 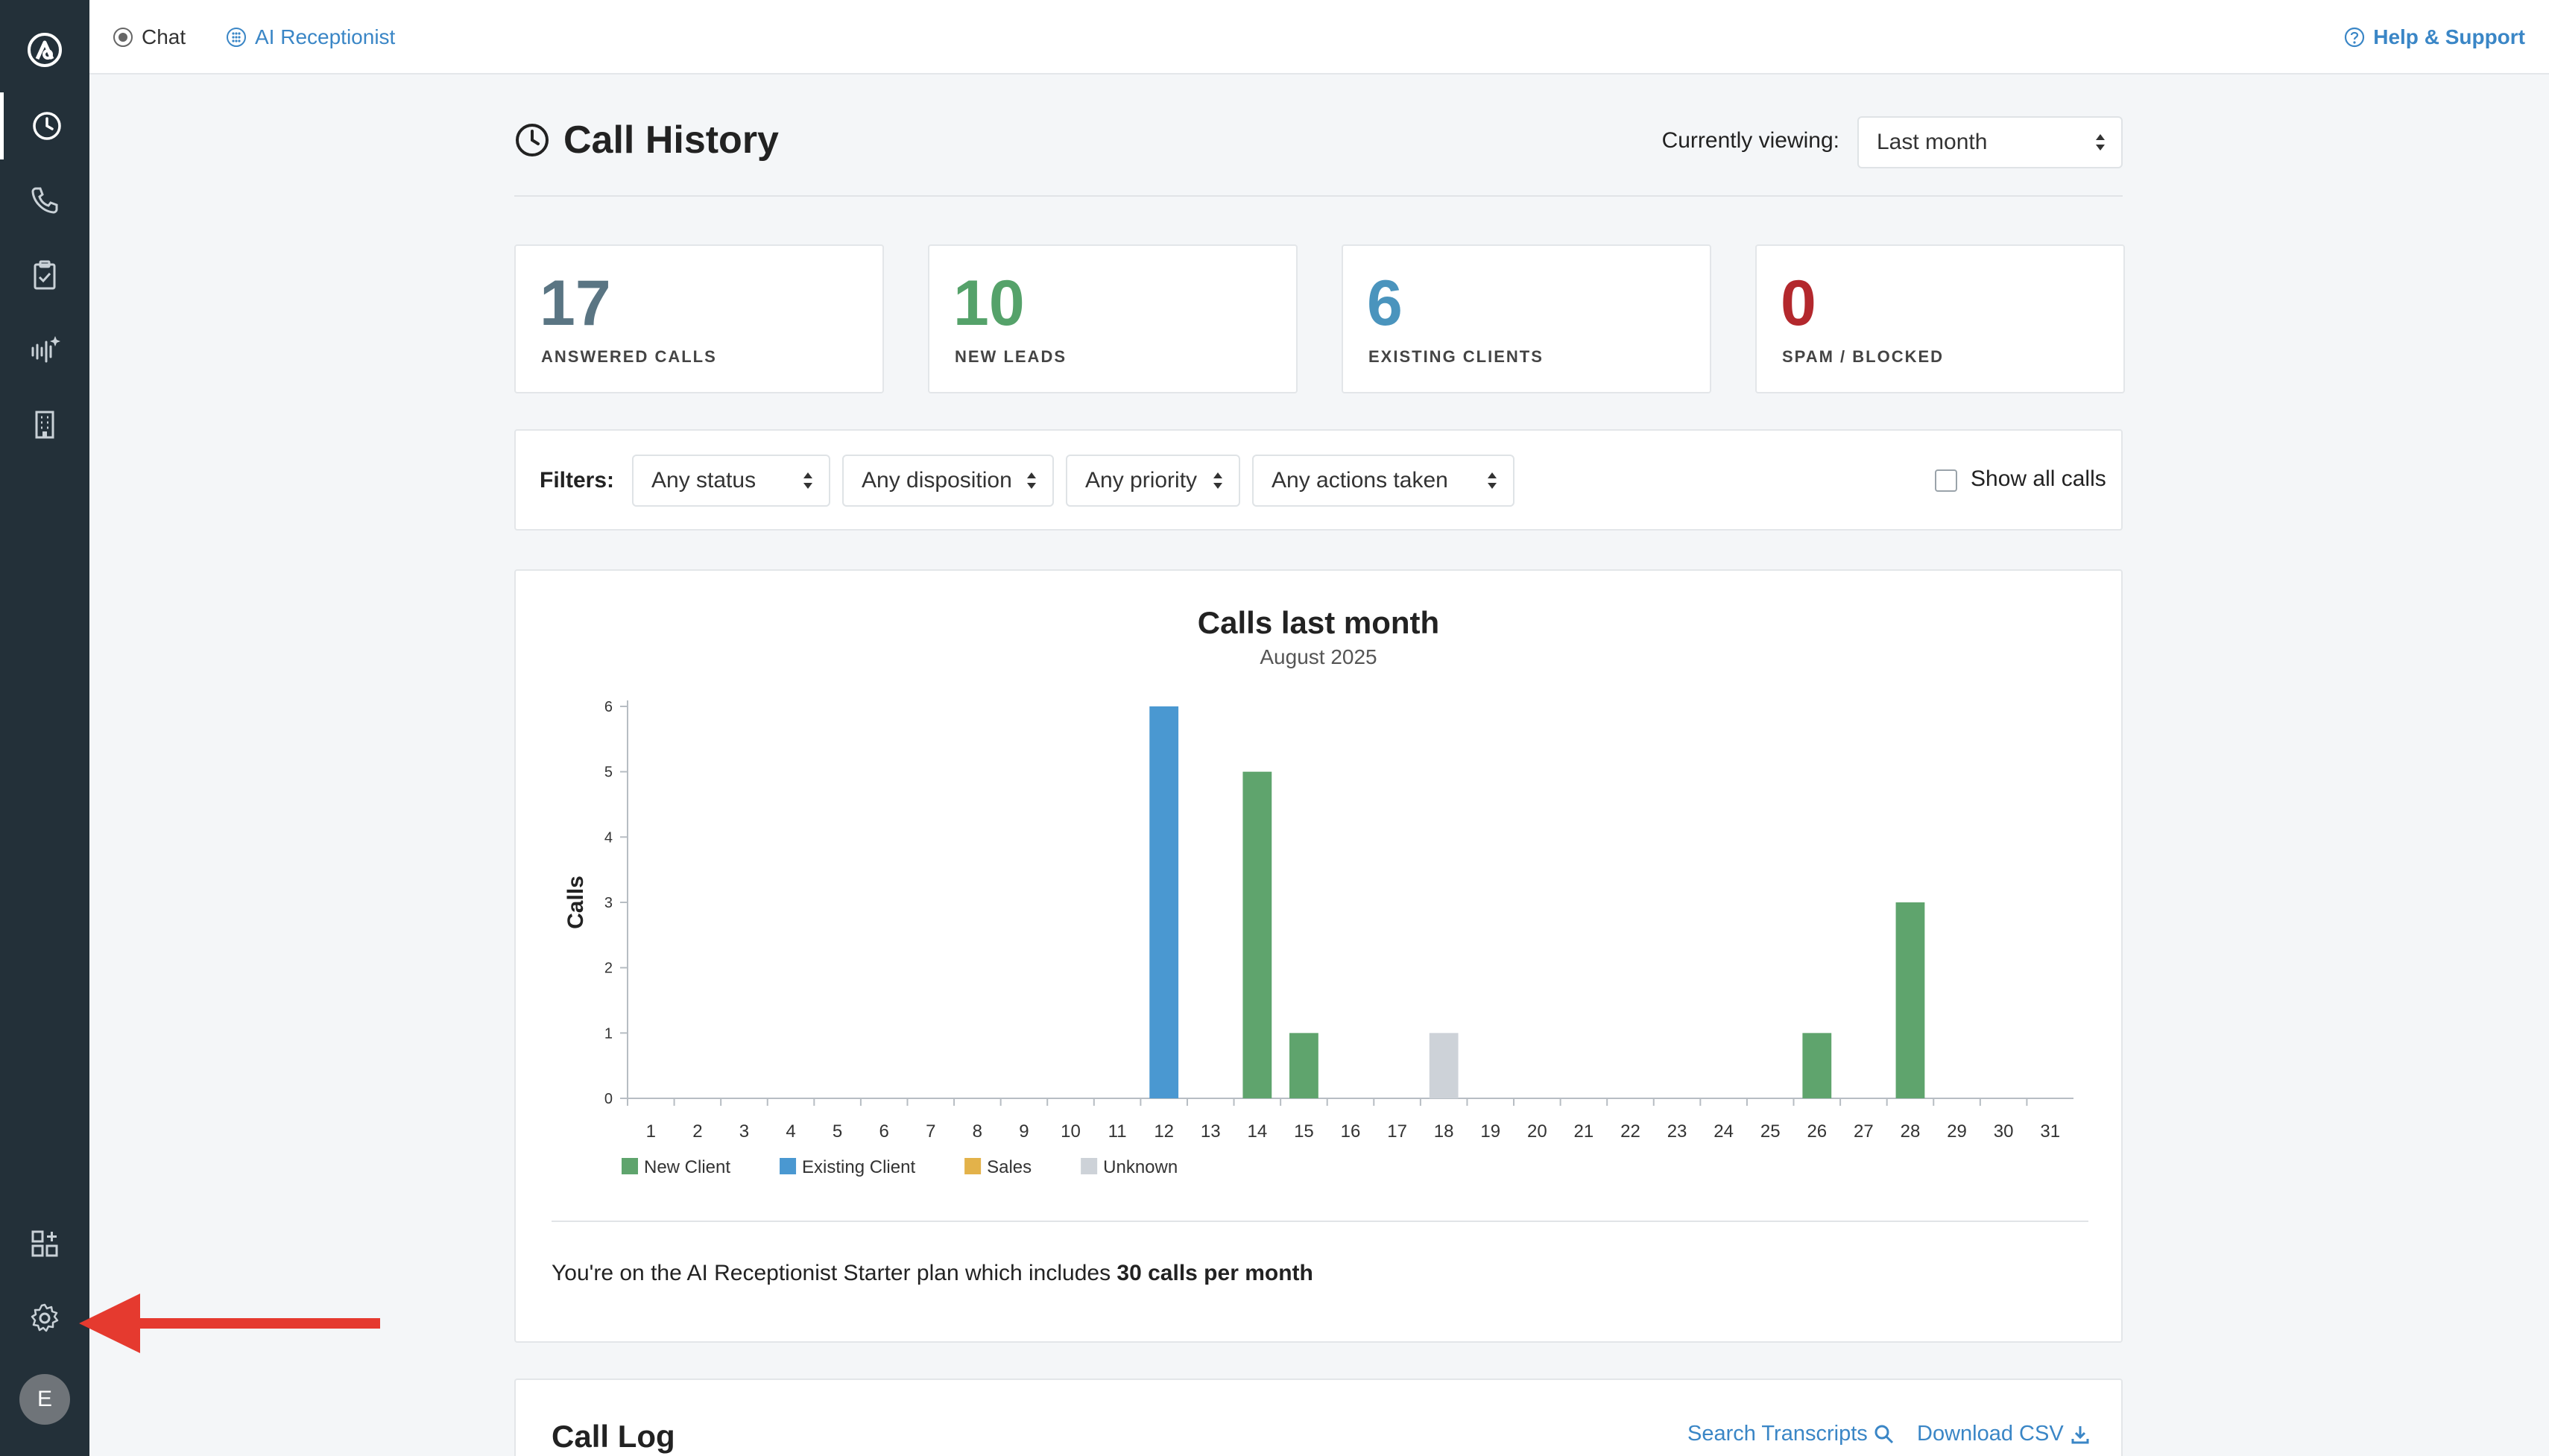 I want to click on status-filter-select: Any status, so click(x=731, y=481).